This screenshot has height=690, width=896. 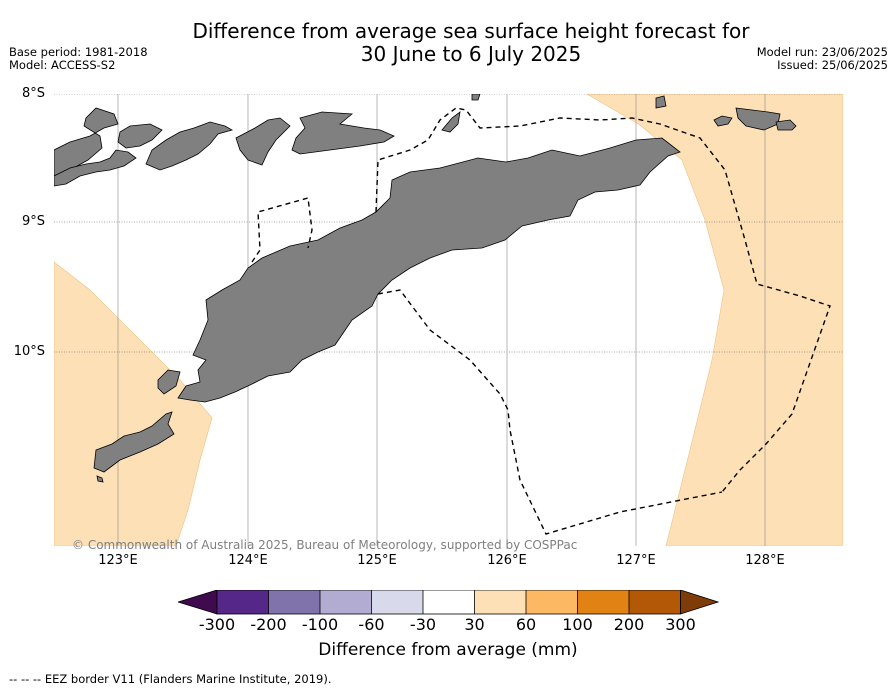 I want to click on lon-label-126e: 126°E, so click(x=507, y=560).